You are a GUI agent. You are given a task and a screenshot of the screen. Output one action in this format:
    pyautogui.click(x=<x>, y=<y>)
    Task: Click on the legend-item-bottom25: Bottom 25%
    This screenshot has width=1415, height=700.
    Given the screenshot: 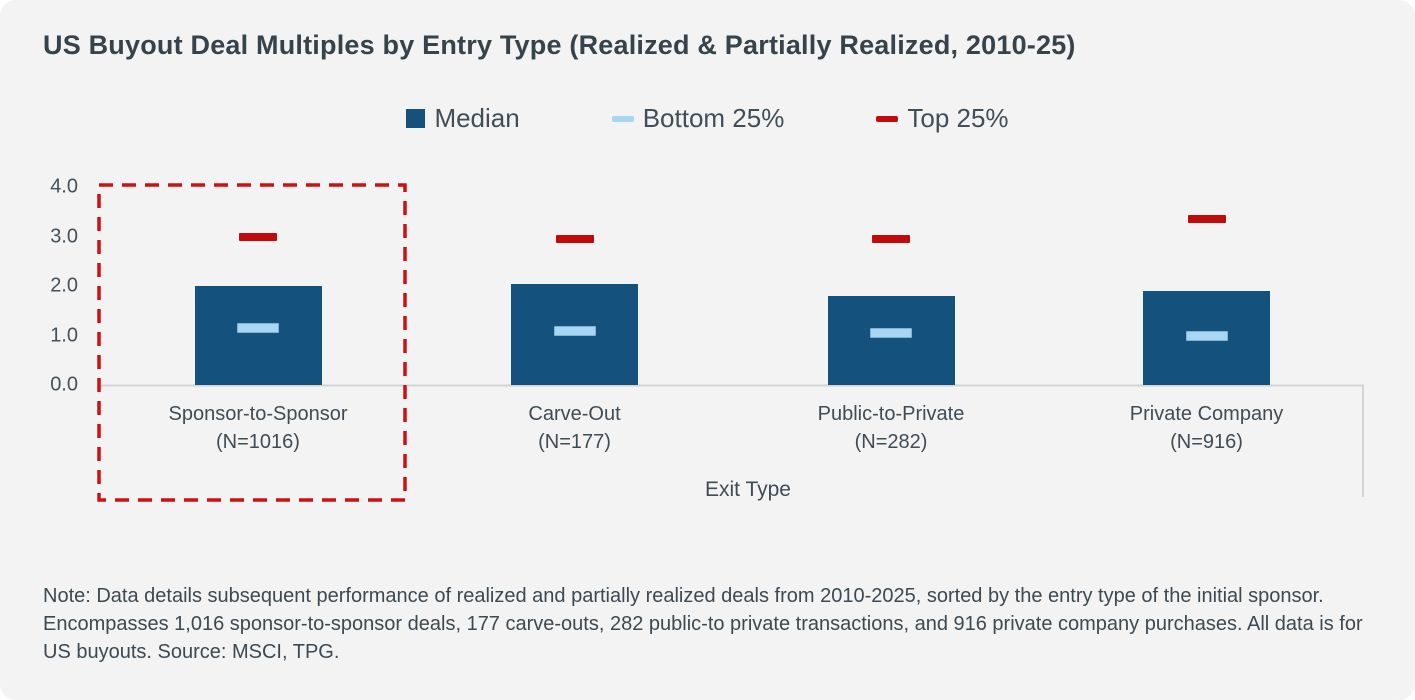 What is the action you would take?
    pyautogui.click(x=698, y=118)
    